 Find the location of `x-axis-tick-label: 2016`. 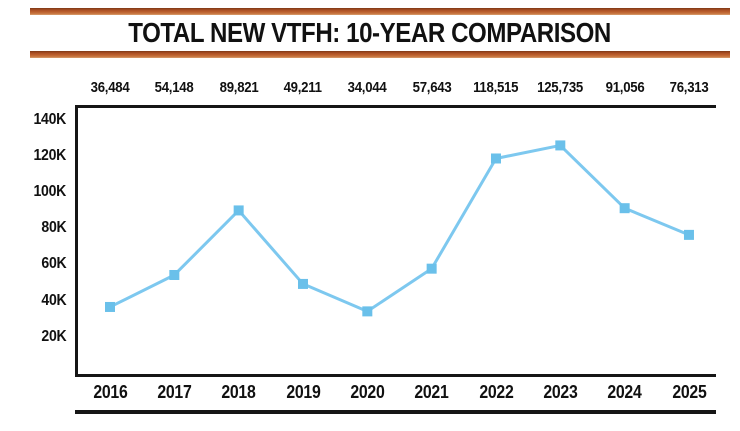

x-axis-tick-label: 2016 is located at coordinates (110, 392).